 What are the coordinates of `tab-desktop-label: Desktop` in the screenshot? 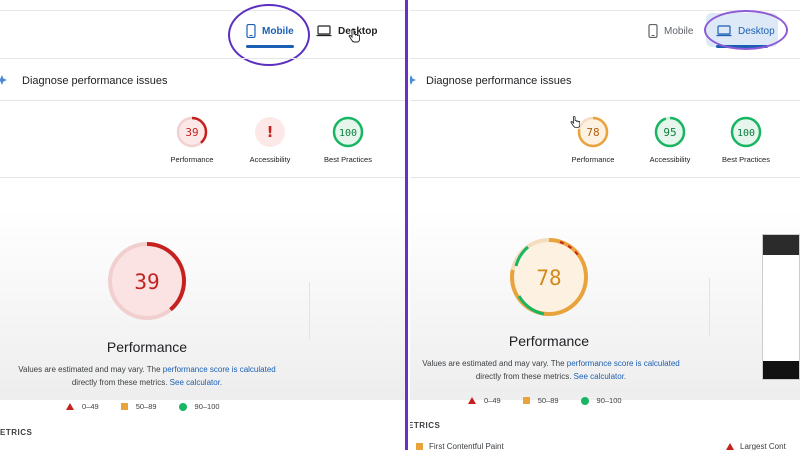 It's located at (358, 31).